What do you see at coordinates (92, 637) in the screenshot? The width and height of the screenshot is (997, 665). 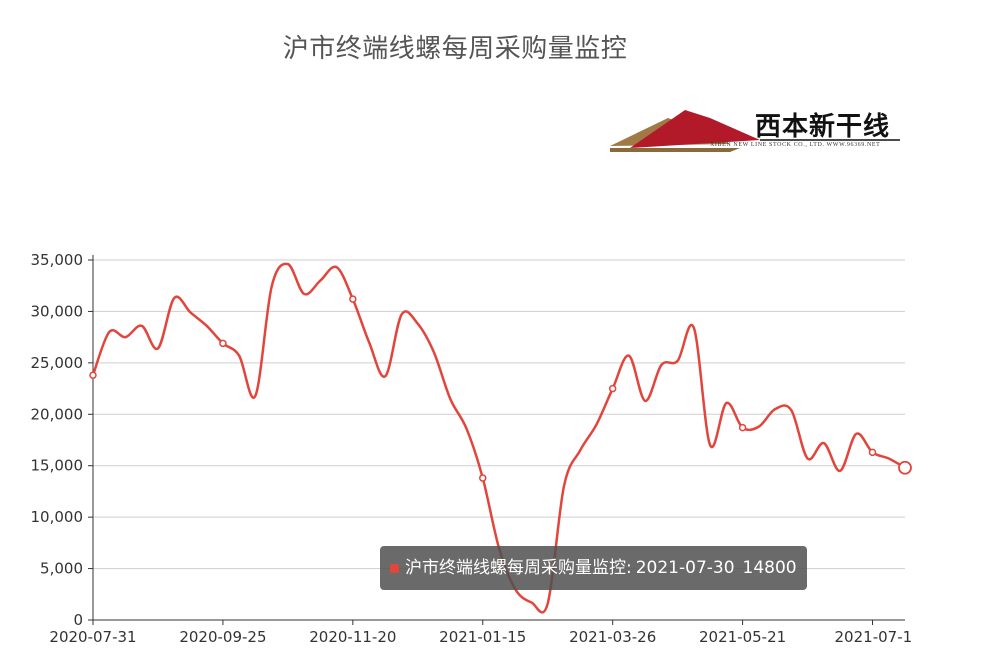 I see `x-tick-label: 2020-07-31` at bounding box center [92, 637].